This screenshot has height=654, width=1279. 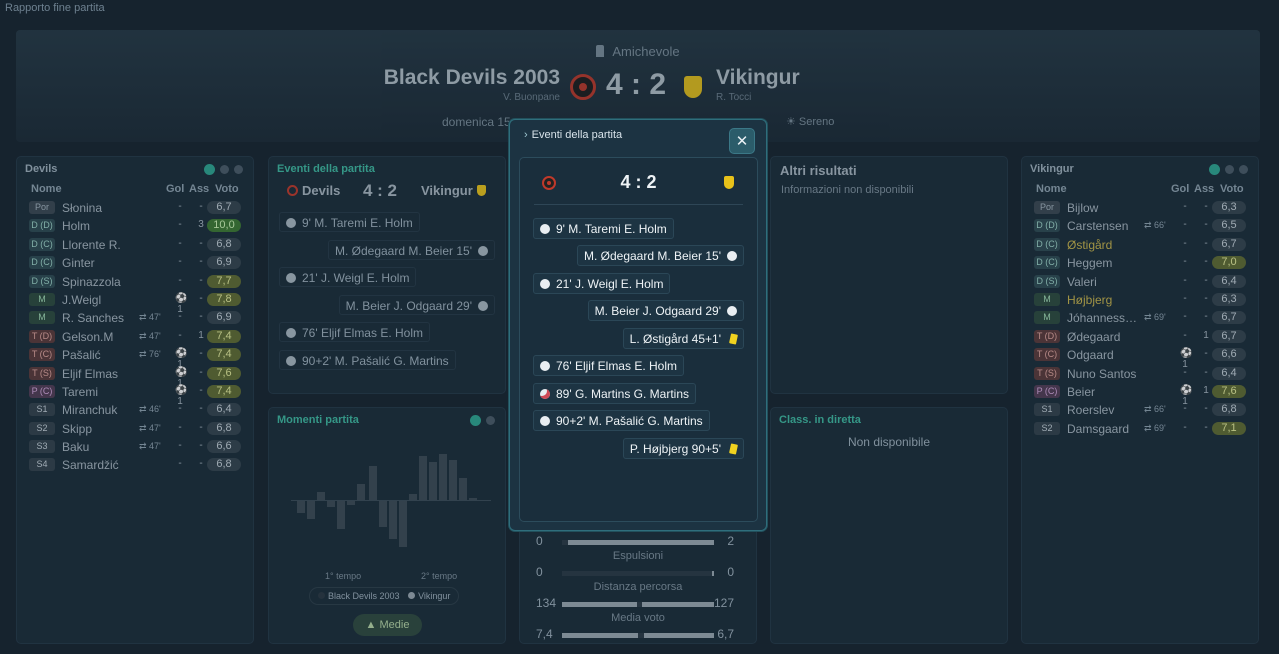 What do you see at coordinates (80, 391) in the screenshot?
I see `player-name: Taremi` at bounding box center [80, 391].